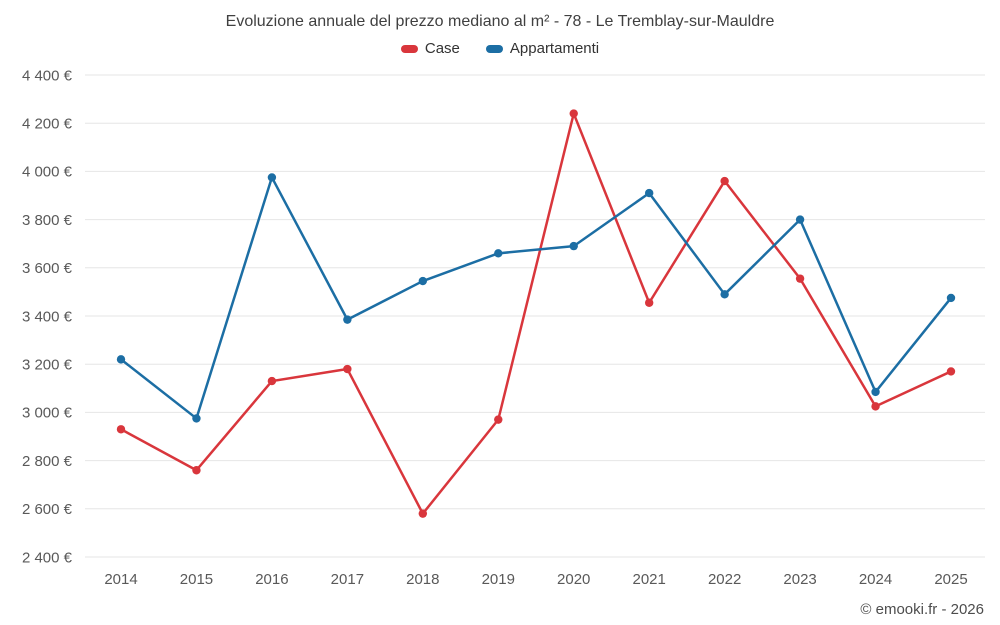 This screenshot has height=625, width=1000. Describe the element at coordinates (649, 193) in the screenshot. I see `appartamenti-point-2021` at that location.